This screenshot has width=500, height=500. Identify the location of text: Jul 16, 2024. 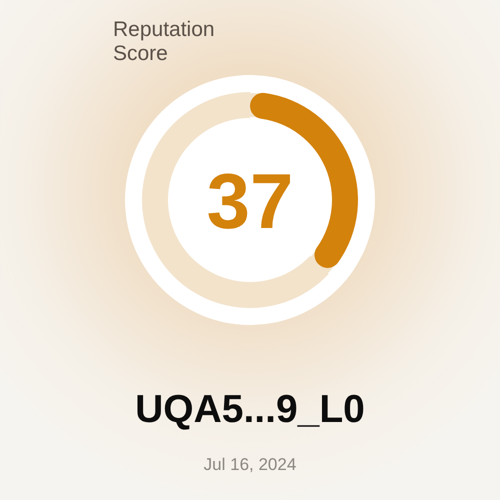
(250, 465).